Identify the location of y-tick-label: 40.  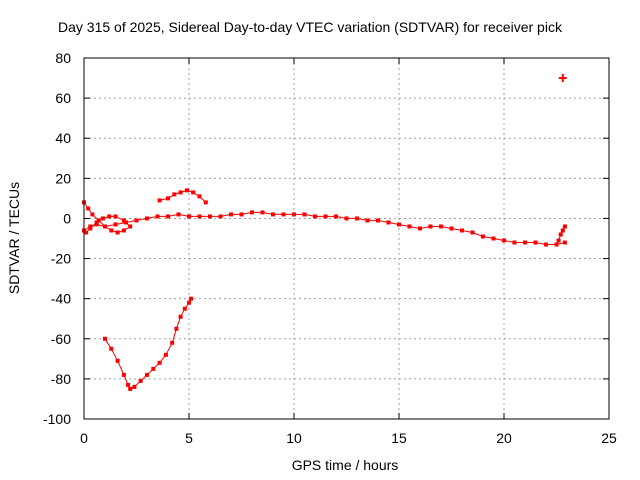
(63, 138).